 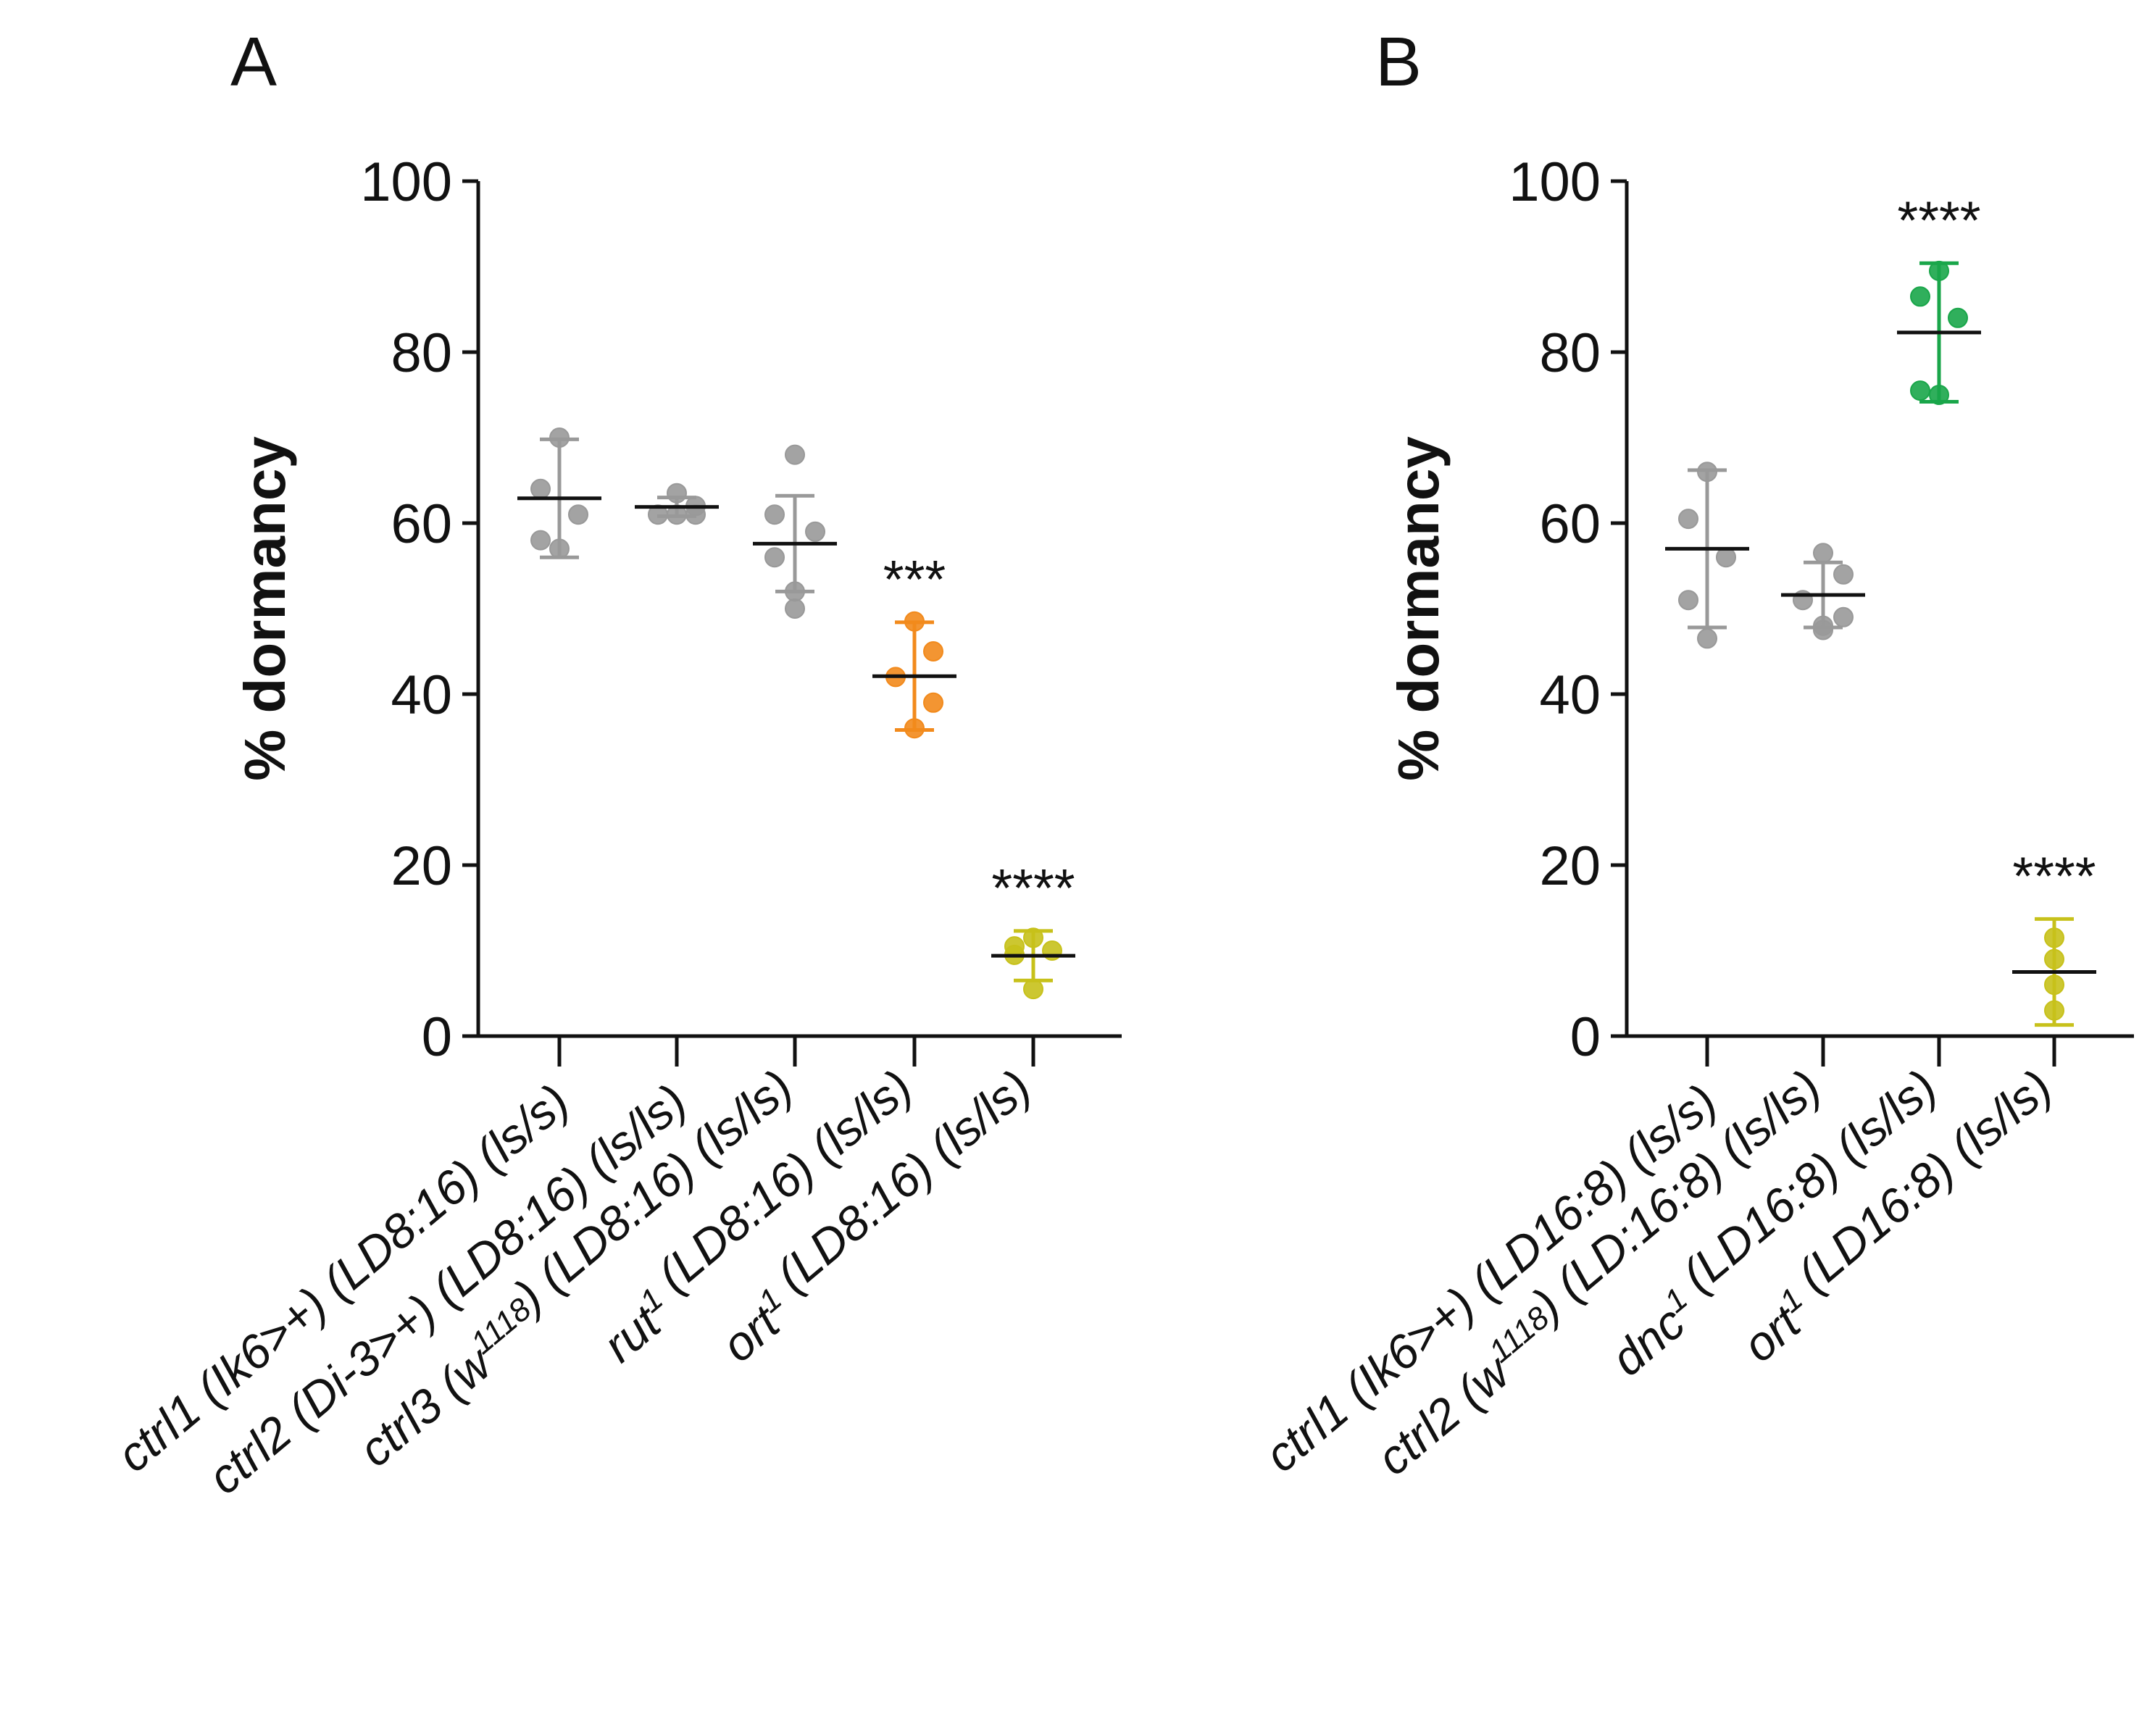 What do you see at coordinates (254, 62) in the screenshot?
I see `panel-letter: A` at bounding box center [254, 62].